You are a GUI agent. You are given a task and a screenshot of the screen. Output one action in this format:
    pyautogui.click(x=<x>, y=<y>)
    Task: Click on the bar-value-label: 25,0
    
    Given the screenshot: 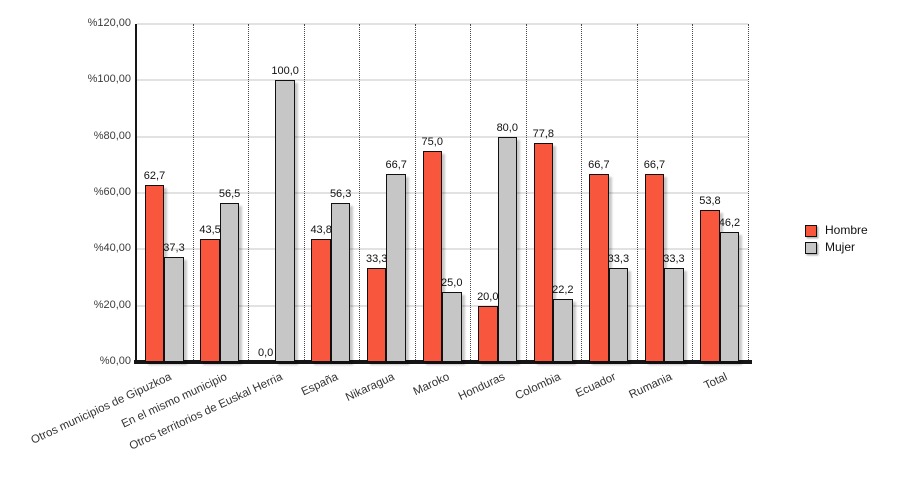 What is the action you would take?
    pyautogui.click(x=452, y=282)
    